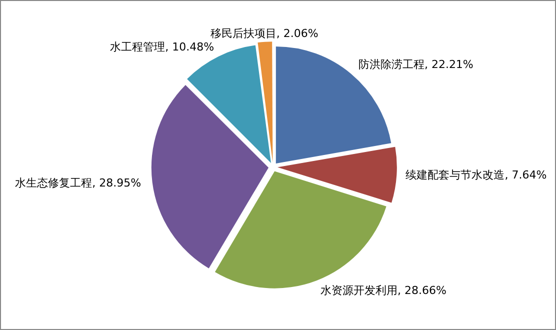 The image size is (556, 330). What do you see at coordinates (416, 64) in the screenshot?
I see `slice-label: 防洪除涝工程, 22.21%` at bounding box center [416, 64].